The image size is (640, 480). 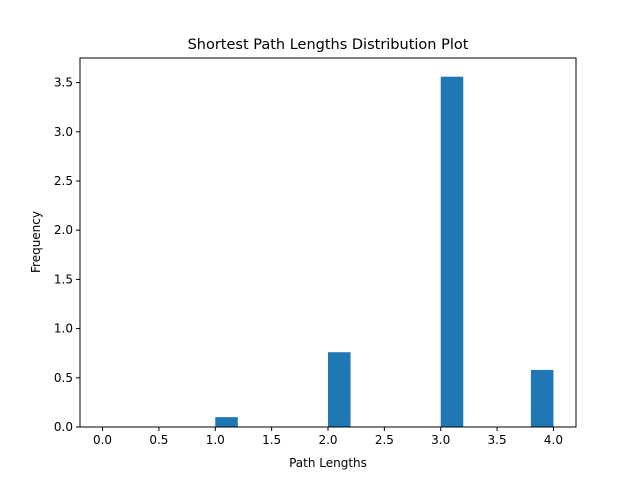 What do you see at coordinates (384, 440) in the screenshot?
I see `x-tick-label: 2.5` at bounding box center [384, 440].